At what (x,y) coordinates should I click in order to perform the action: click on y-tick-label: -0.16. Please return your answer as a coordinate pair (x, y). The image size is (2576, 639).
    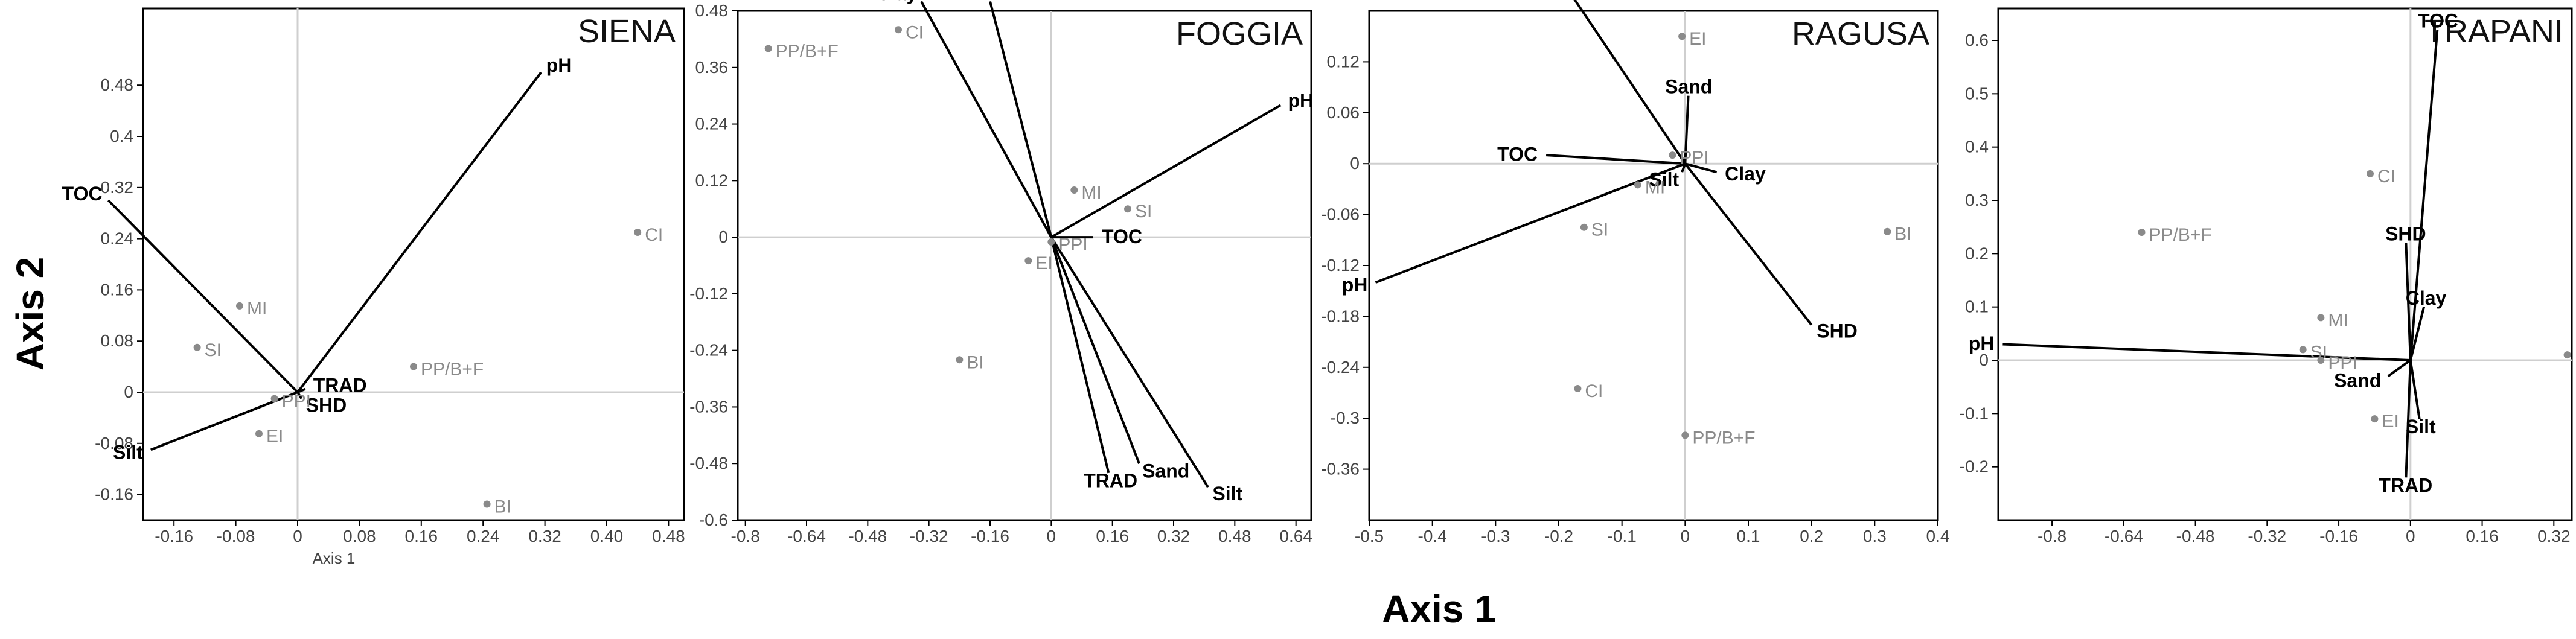
    Looking at the image, I should click on (114, 494).